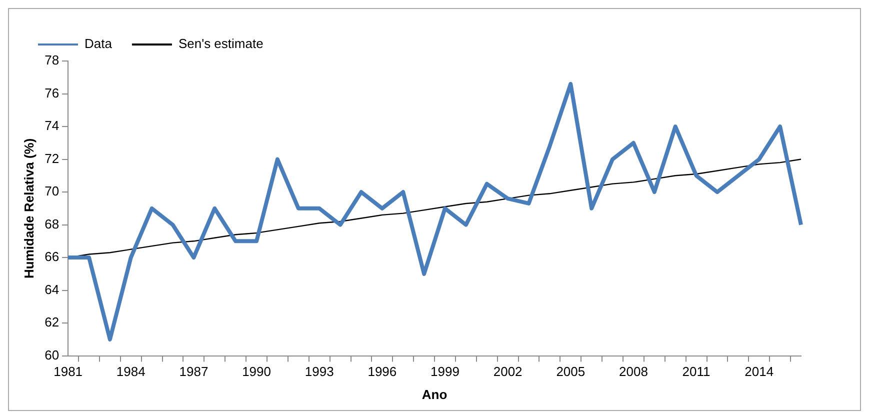 The width and height of the screenshot is (869, 419). What do you see at coordinates (633, 372) in the screenshot?
I see `x-tick-label: 2008` at bounding box center [633, 372].